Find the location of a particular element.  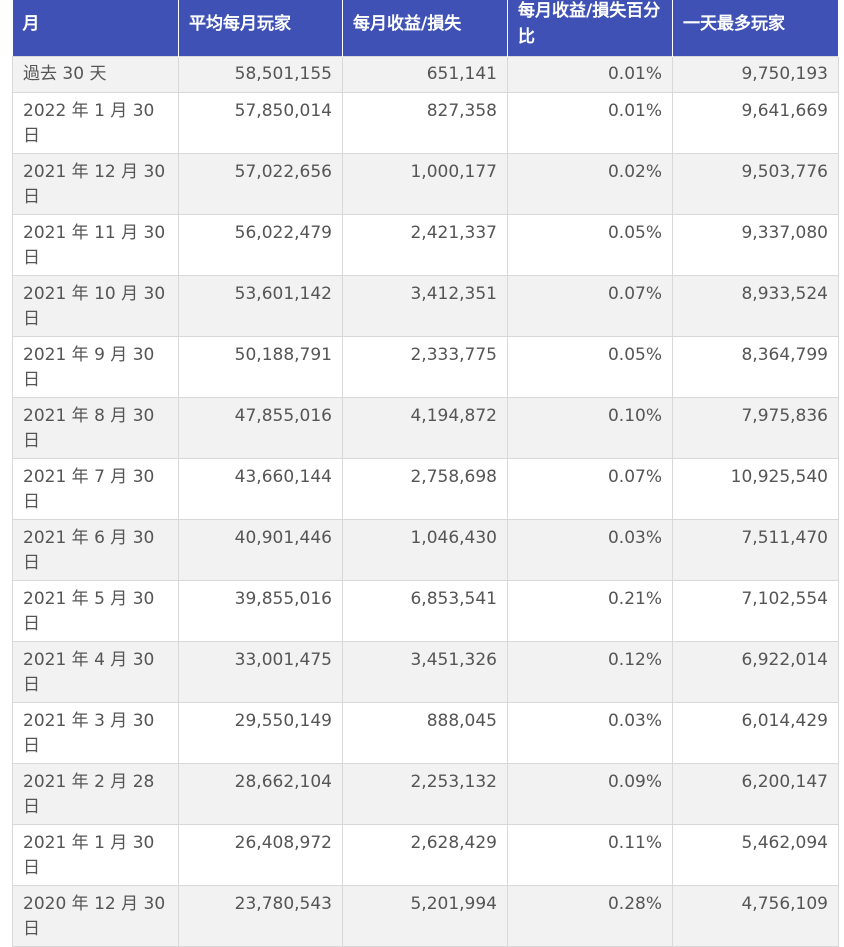

cell-monthly-gain-loss: 4,194,872 is located at coordinates (425, 428).